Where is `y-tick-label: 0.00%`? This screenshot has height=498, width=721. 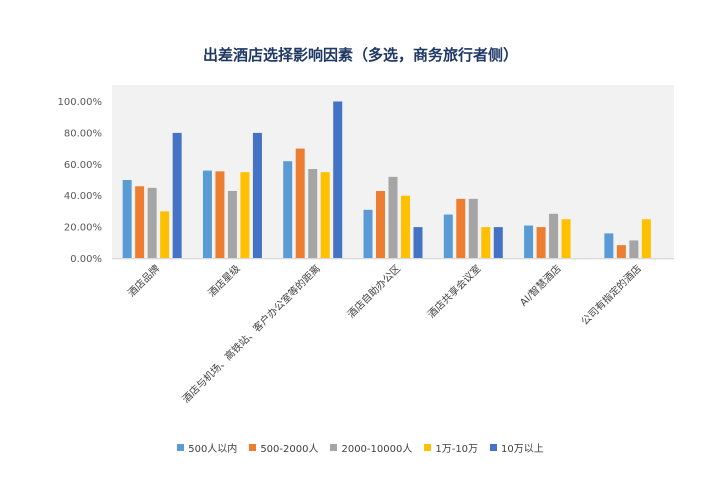
y-tick-label: 0.00% is located at coordinates (86, 259).